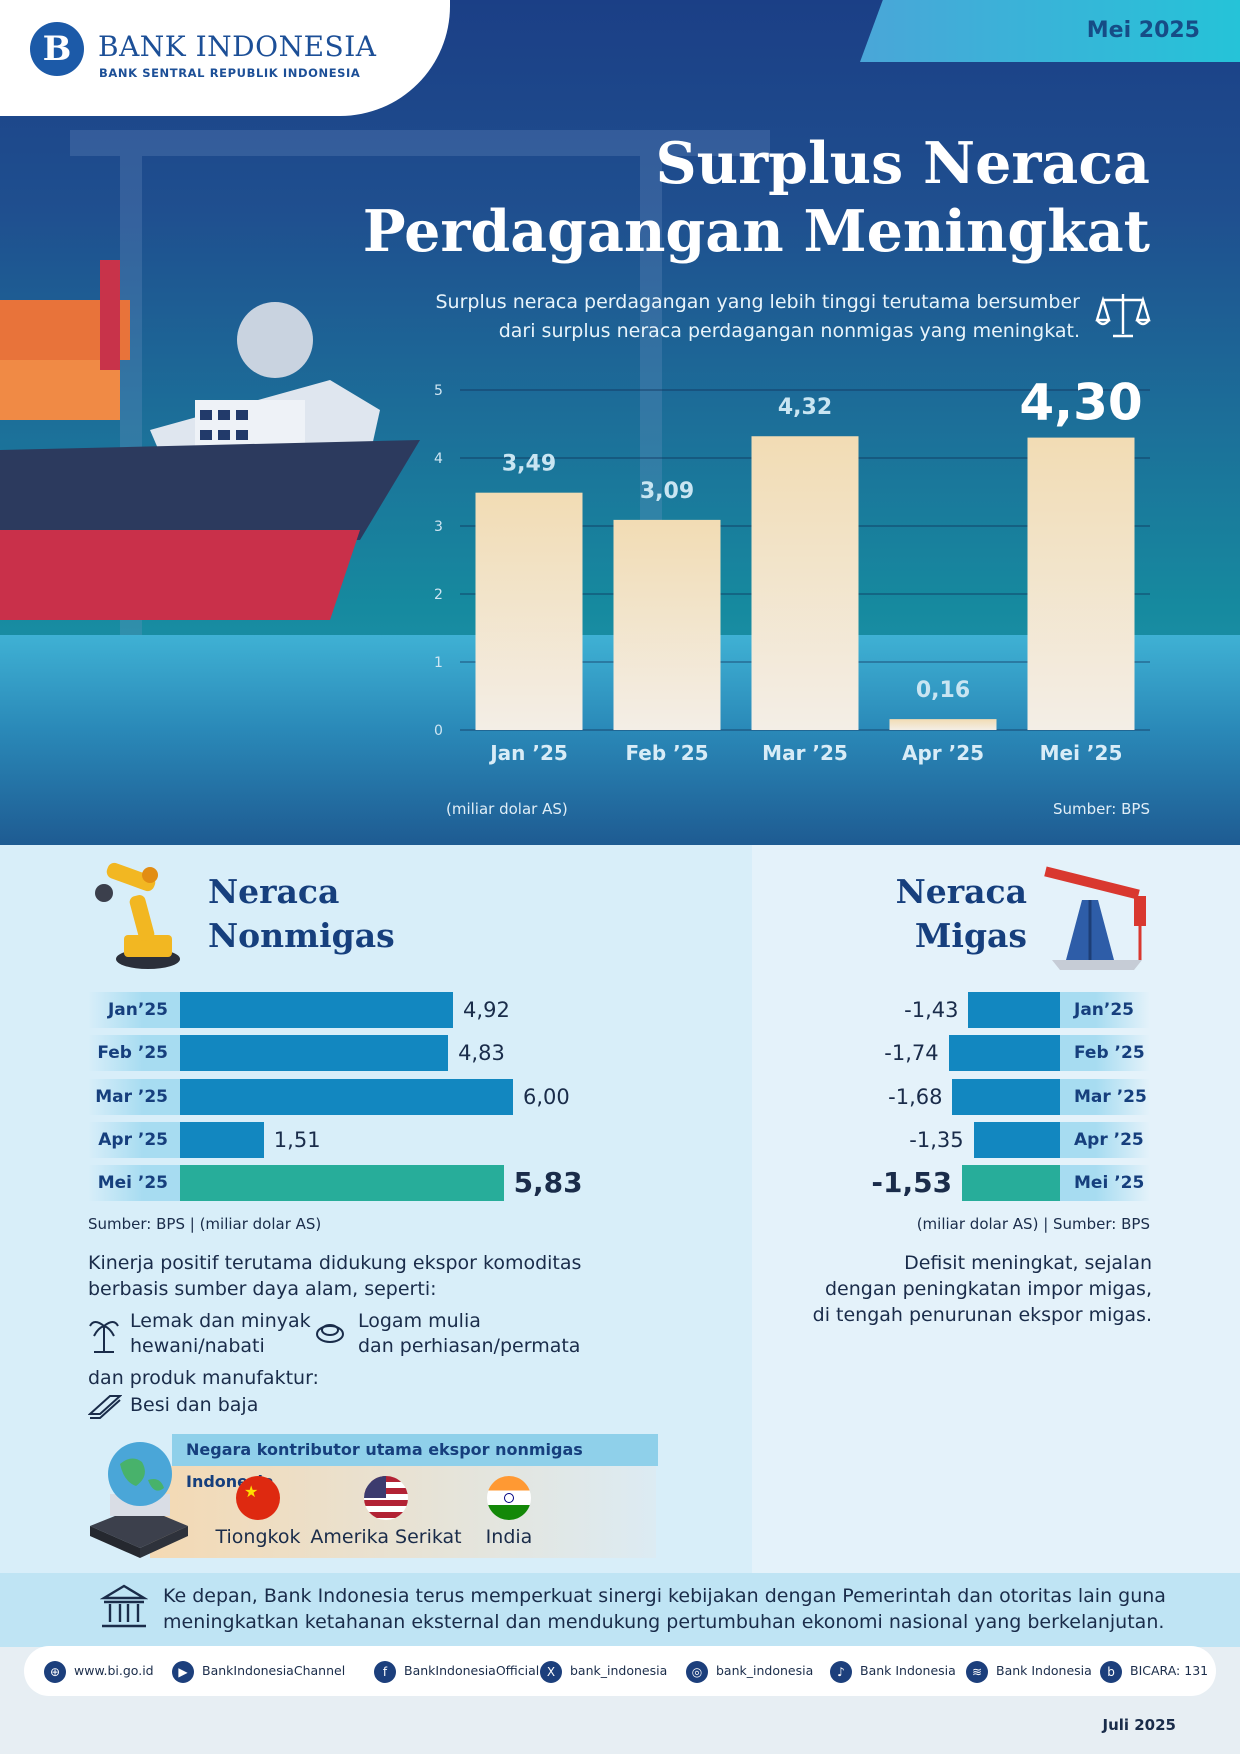  What do you see at coordinates (911, 1053) in the screenshot?
I see `bar-value-label: -1,74` at bounding box center [911, 1053].